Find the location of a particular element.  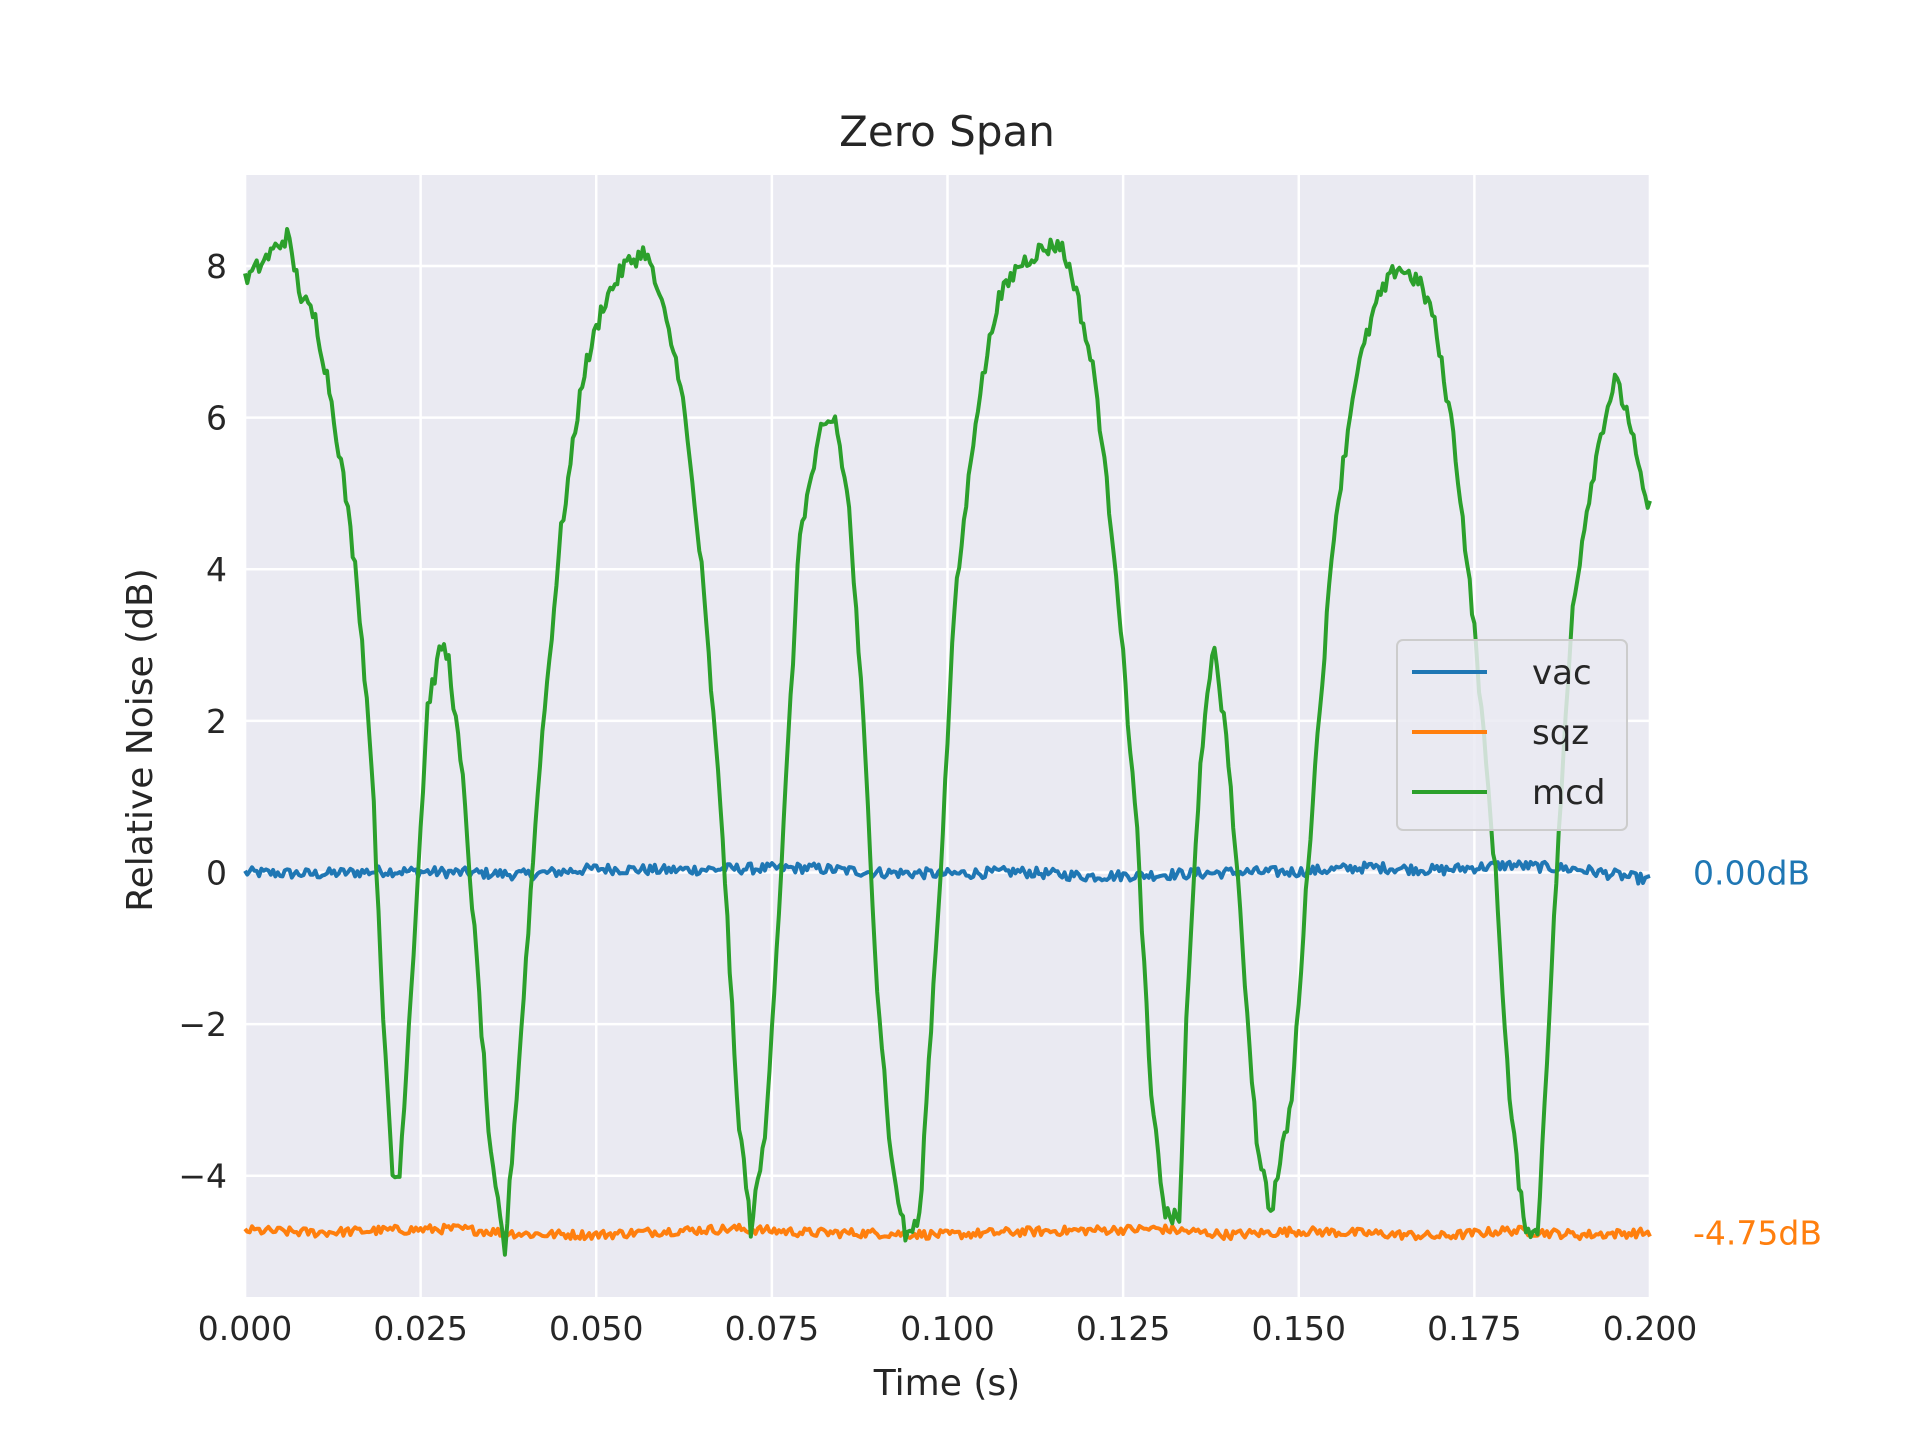

x-tick-label: 0.125 is located at coordinates (1123, 1328).